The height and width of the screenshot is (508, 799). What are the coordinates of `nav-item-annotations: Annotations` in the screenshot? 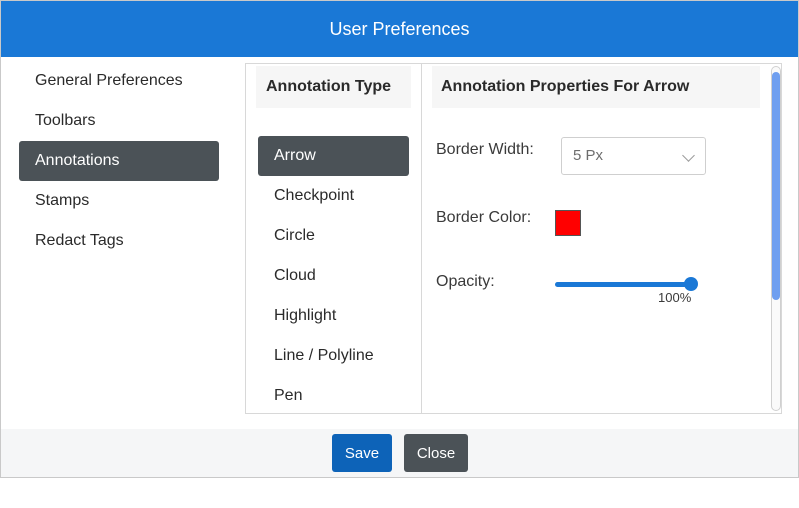 It's located at (119, 161).